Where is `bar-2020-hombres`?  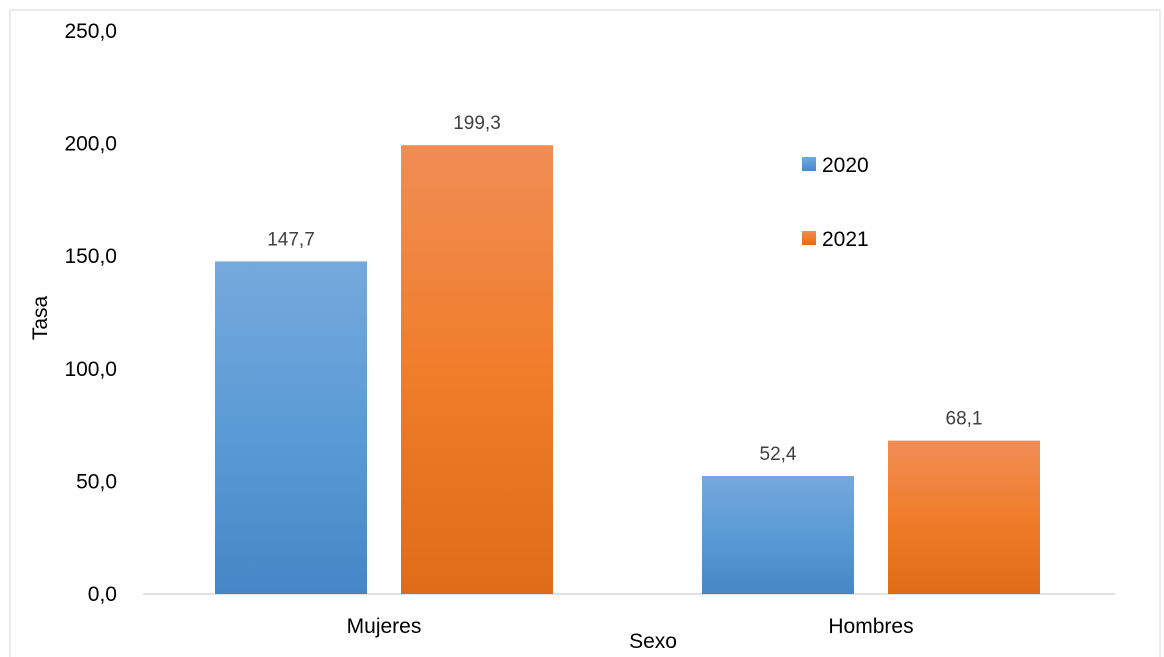 bar-2020-hombres is located at coordinates (778, 534).